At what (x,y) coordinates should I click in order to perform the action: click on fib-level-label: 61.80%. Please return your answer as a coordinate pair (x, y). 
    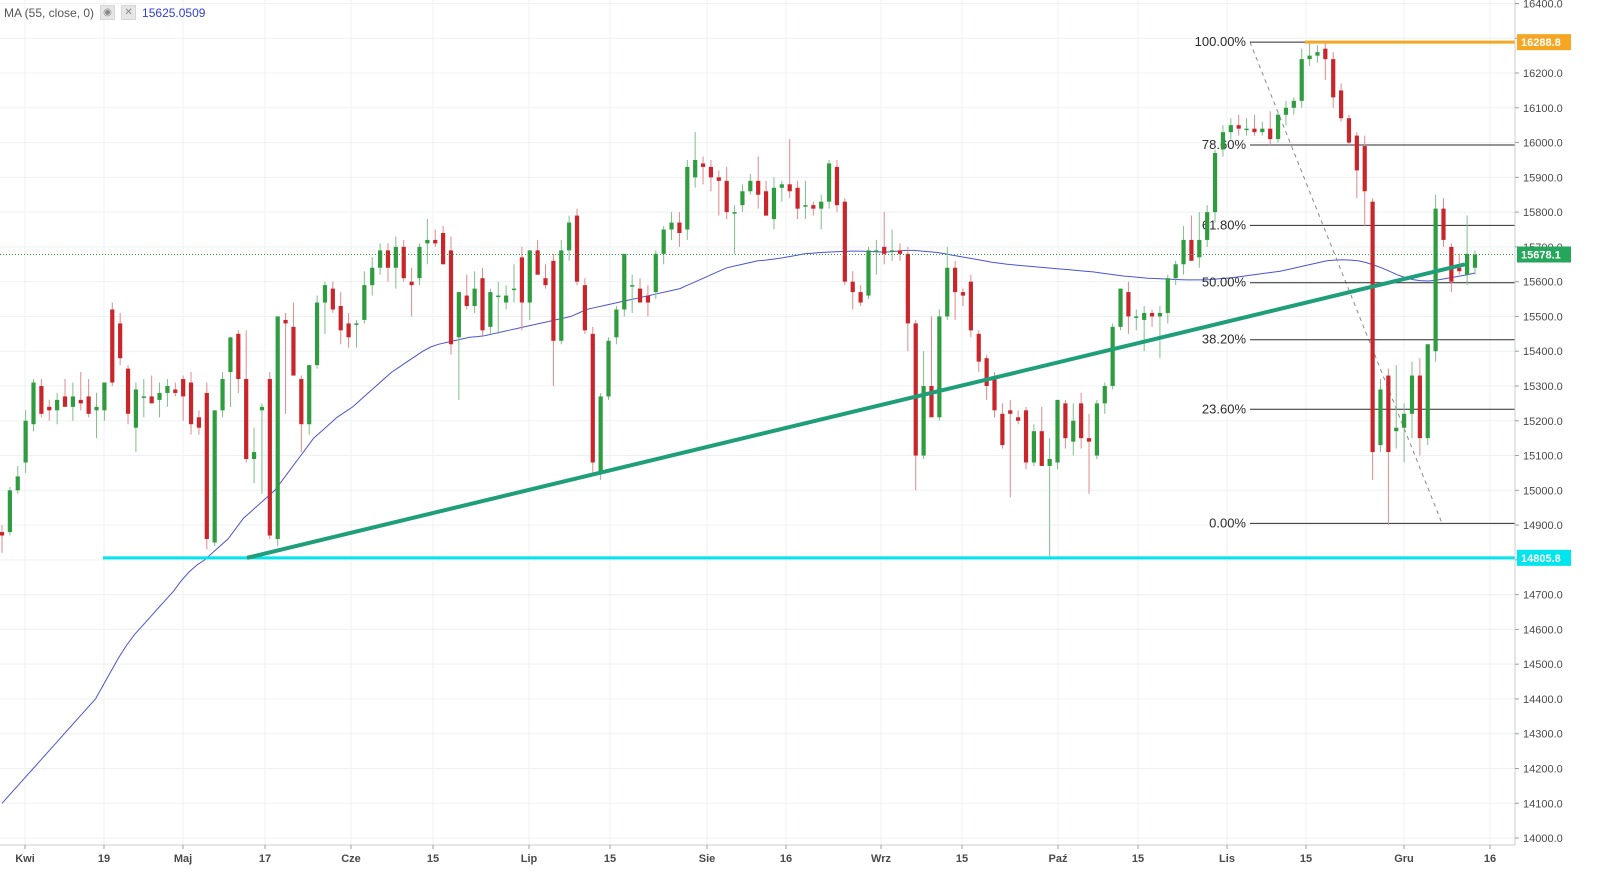
    Looking at the image, I should click on (1224, 224).